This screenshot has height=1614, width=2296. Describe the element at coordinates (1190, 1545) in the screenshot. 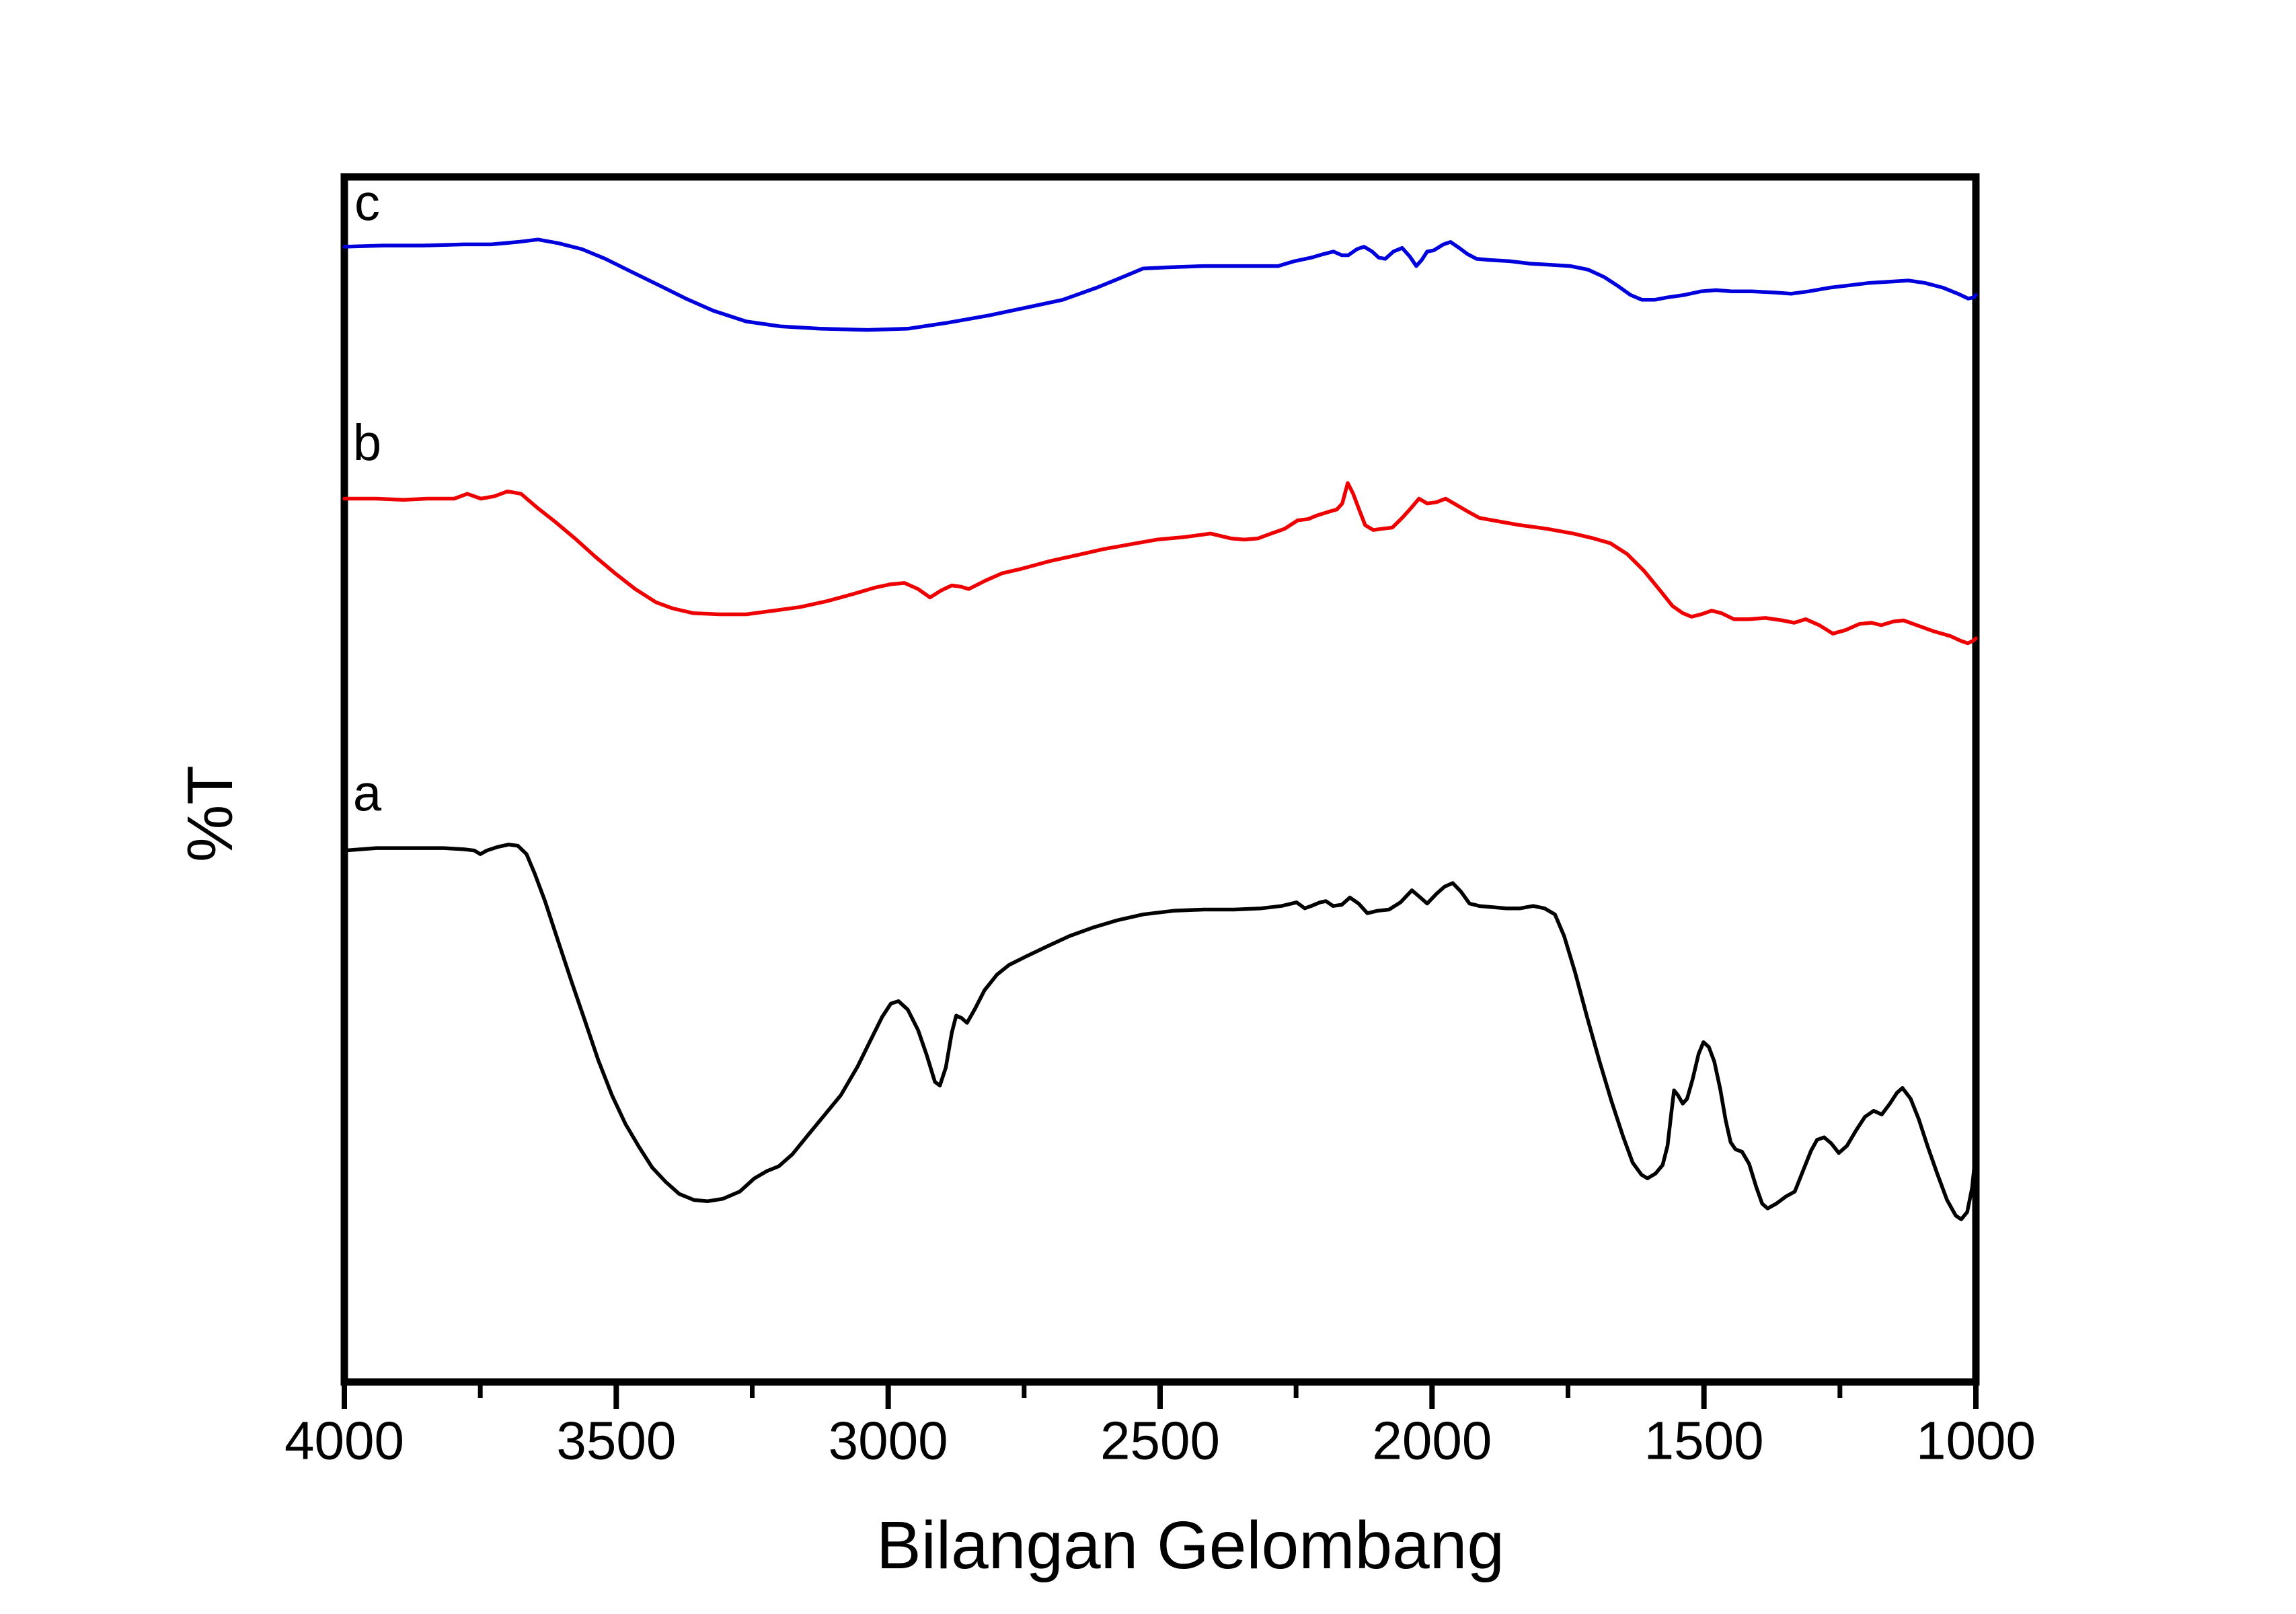

I see `x-axis-title: Bilangan Gelombang` at that location.